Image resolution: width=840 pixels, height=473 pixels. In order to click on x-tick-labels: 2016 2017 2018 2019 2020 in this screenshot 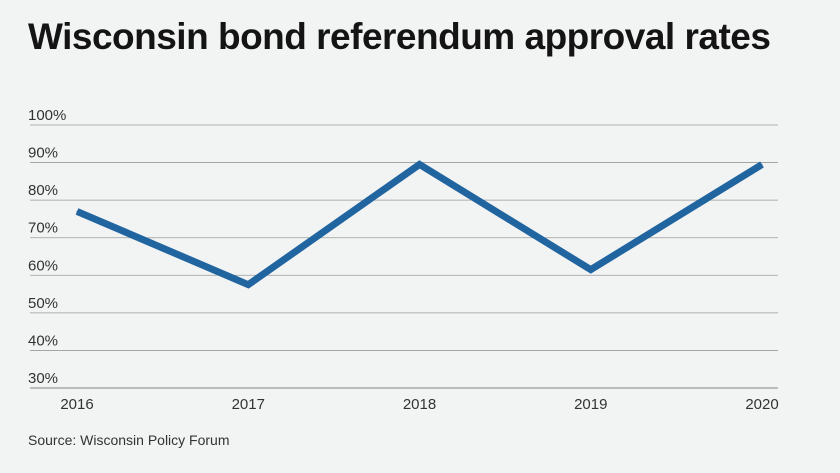, I will do `click(419, 404)`.